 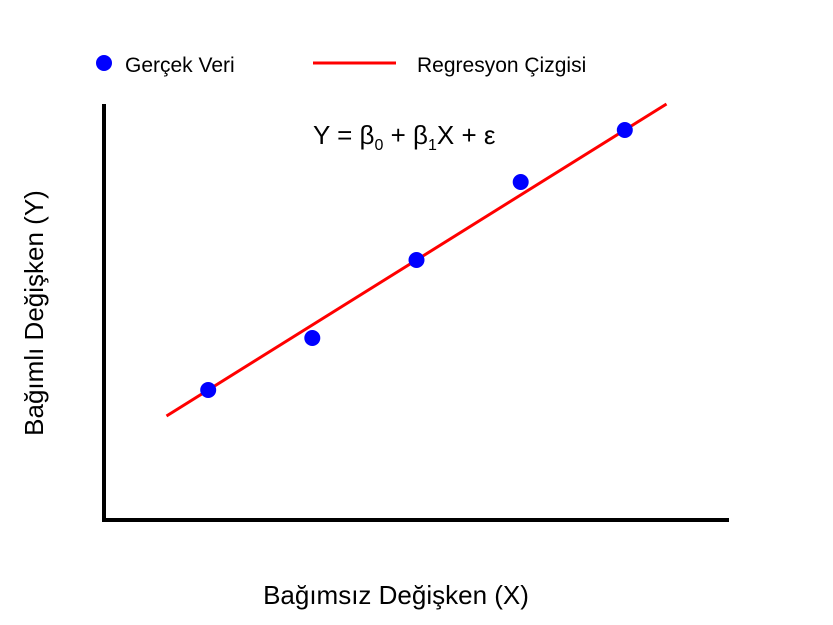 I want to click on legend: Gerçek Veri Regresyon Çizgisi, so click(x=341, y=65).